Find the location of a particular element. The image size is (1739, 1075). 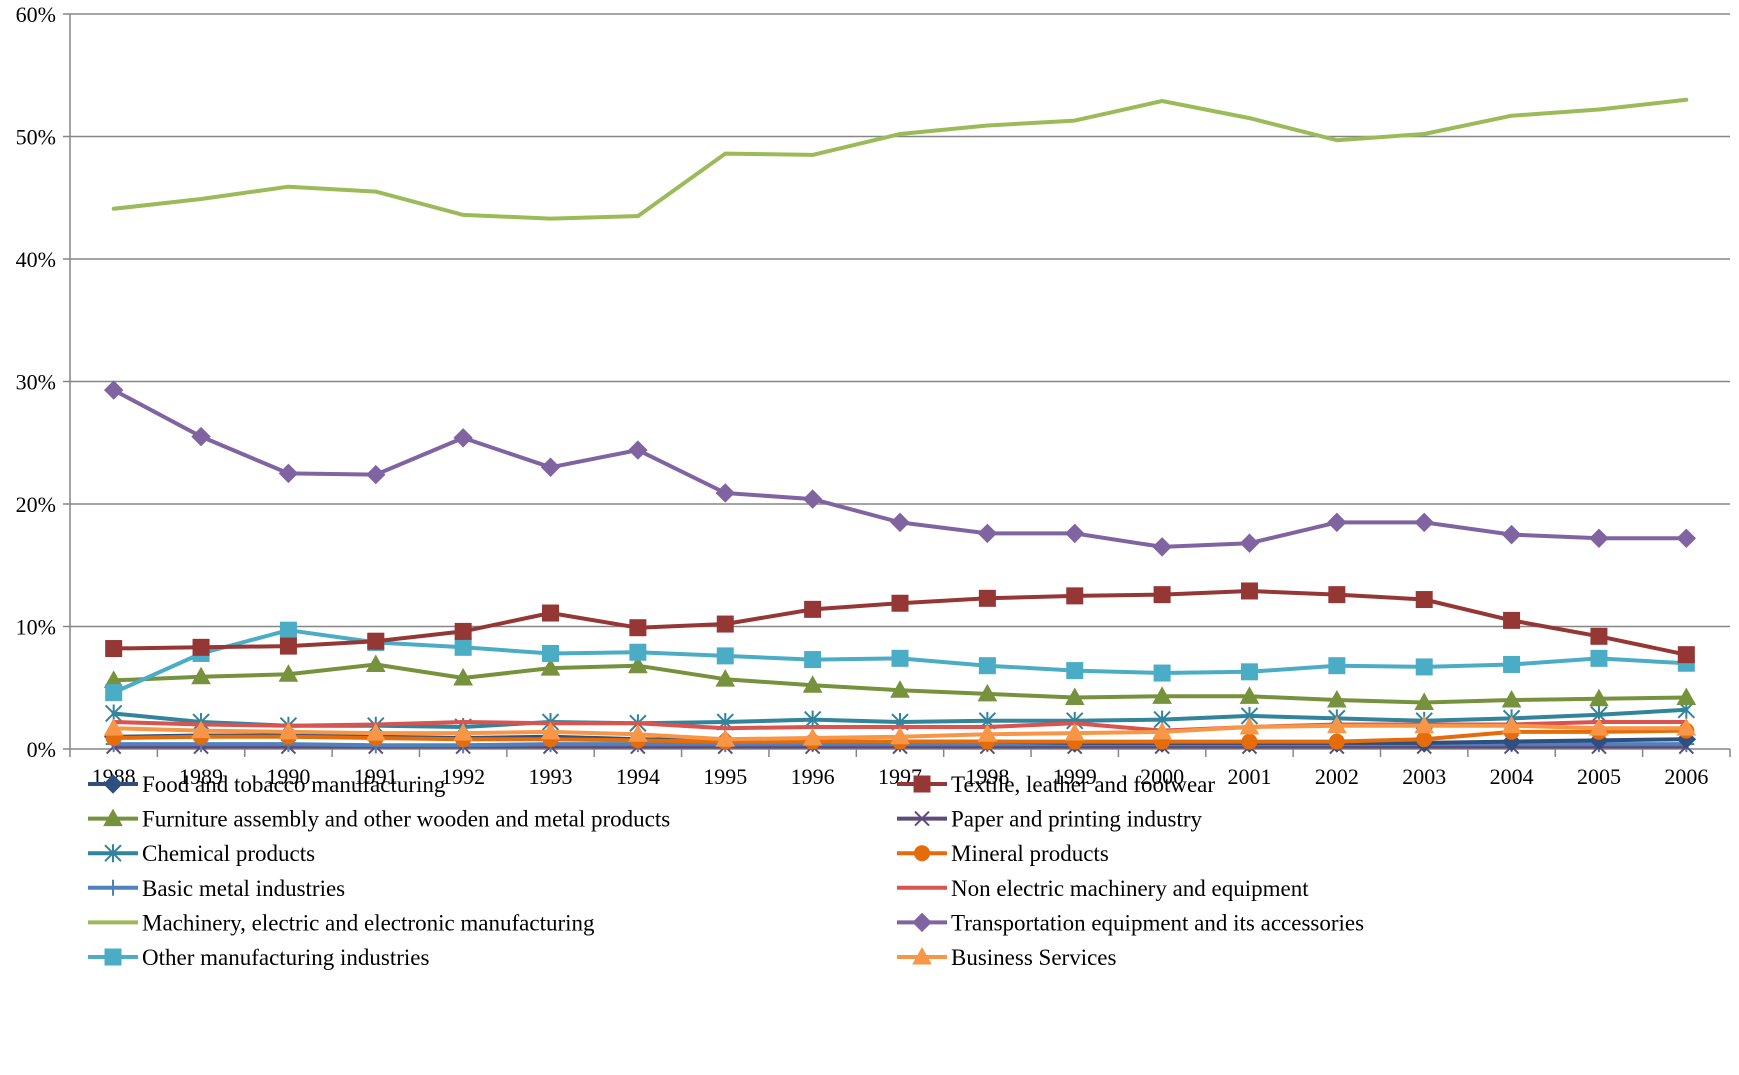

x-tick-label: 1996 is located at coordinates (813, 776).